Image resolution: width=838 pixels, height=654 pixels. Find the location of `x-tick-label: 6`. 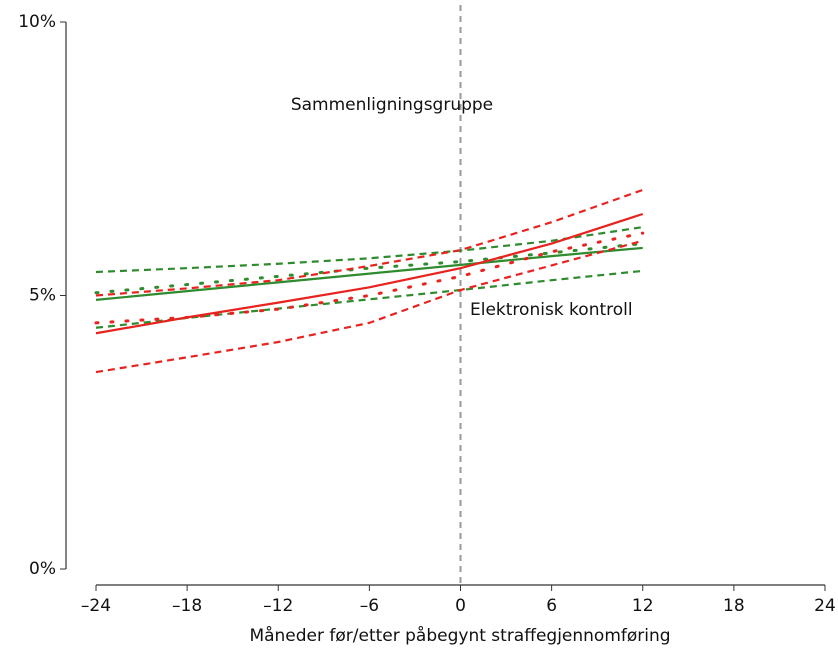

x-tick-label: 6 is located at coordinates (551, 606).